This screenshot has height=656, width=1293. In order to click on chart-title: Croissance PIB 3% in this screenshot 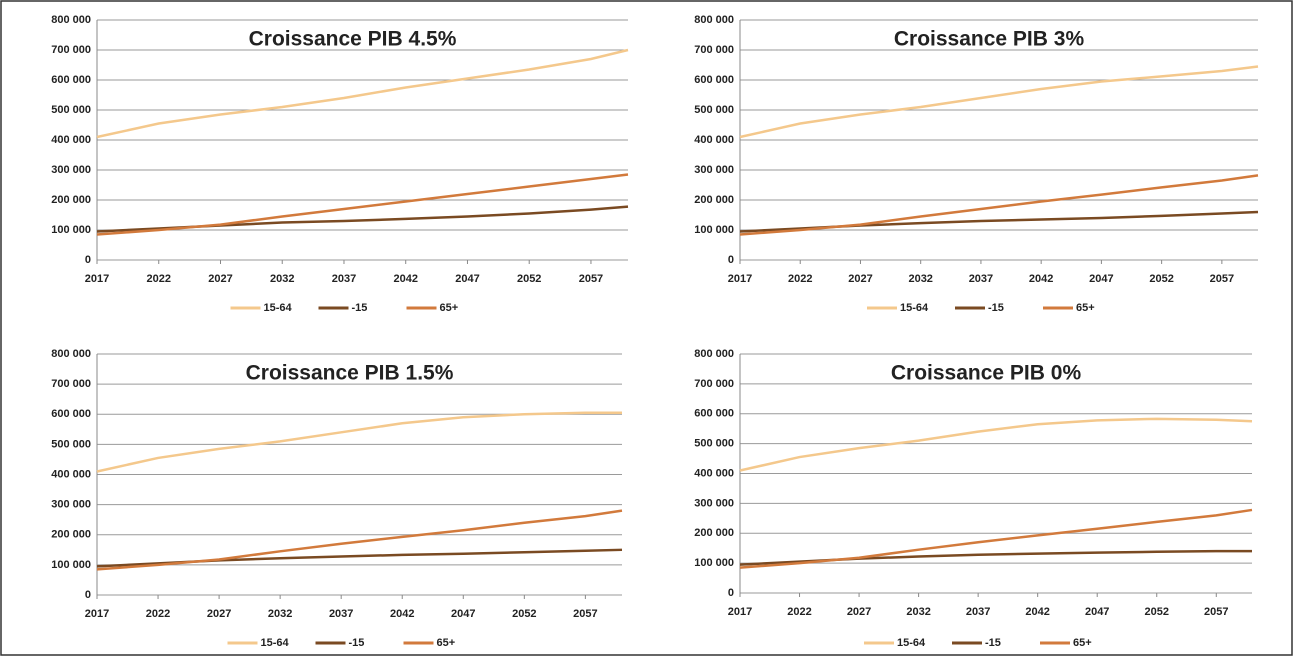, I will do `click(989, 39)`.